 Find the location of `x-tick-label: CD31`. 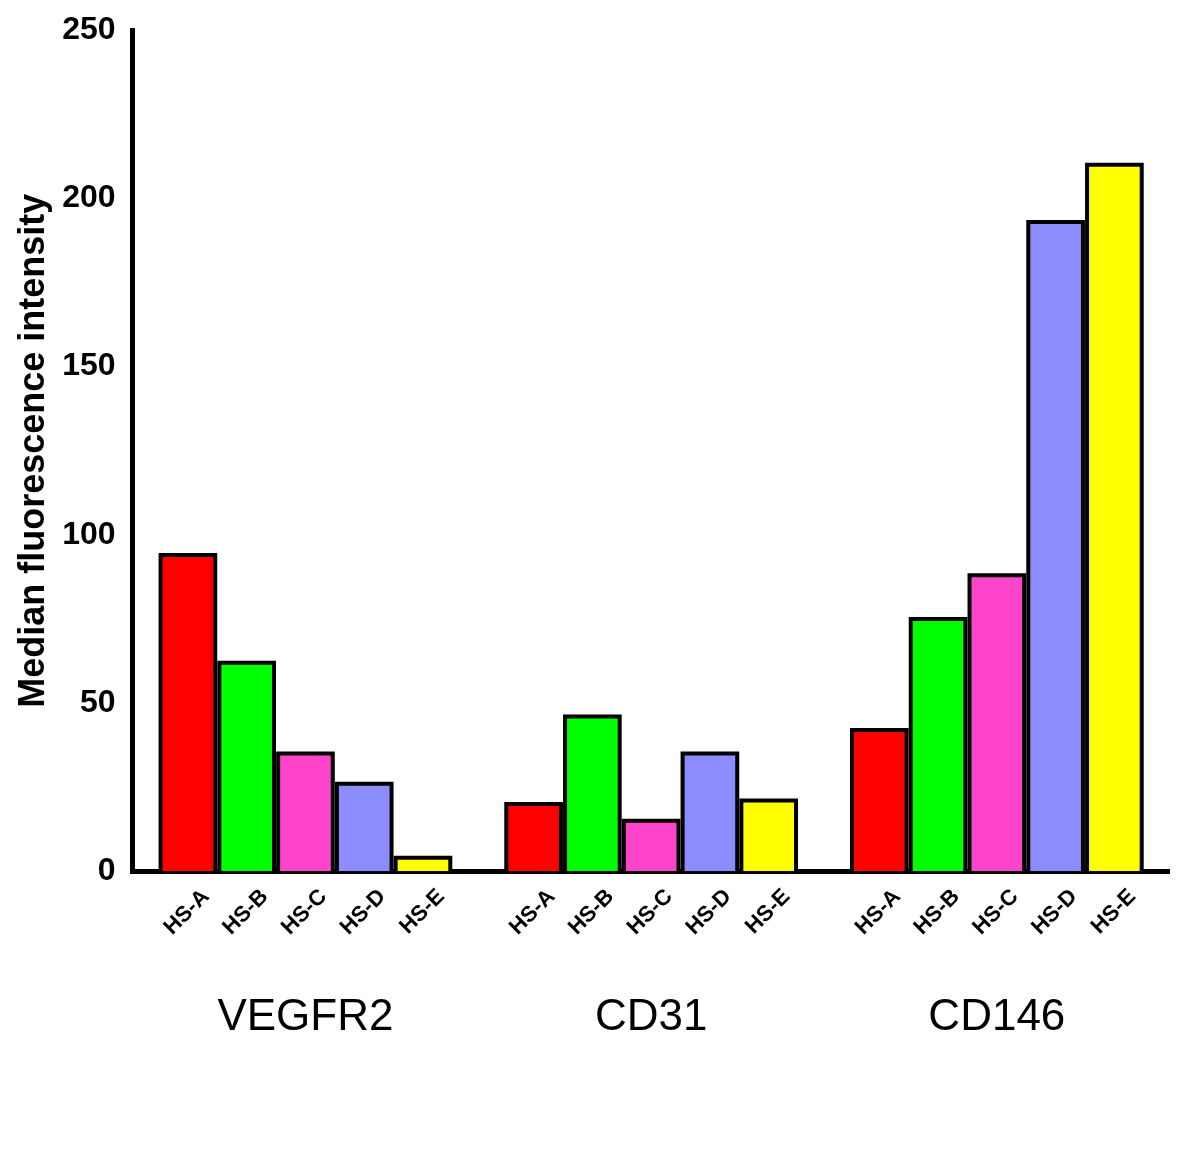

x-tick-label: CD31 is located at coordinates (651, 1014).